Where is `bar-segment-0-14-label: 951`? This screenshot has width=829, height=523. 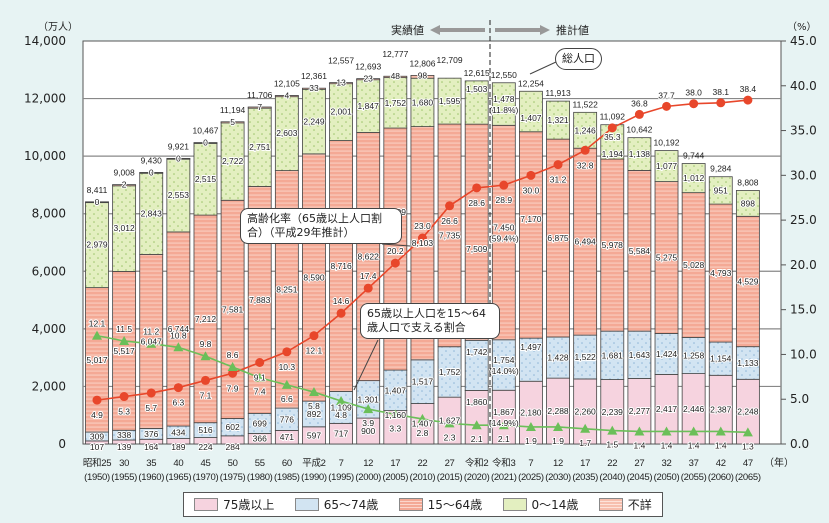
bar-segment-0-14-label: 951 is located at coordinates (721, 190).